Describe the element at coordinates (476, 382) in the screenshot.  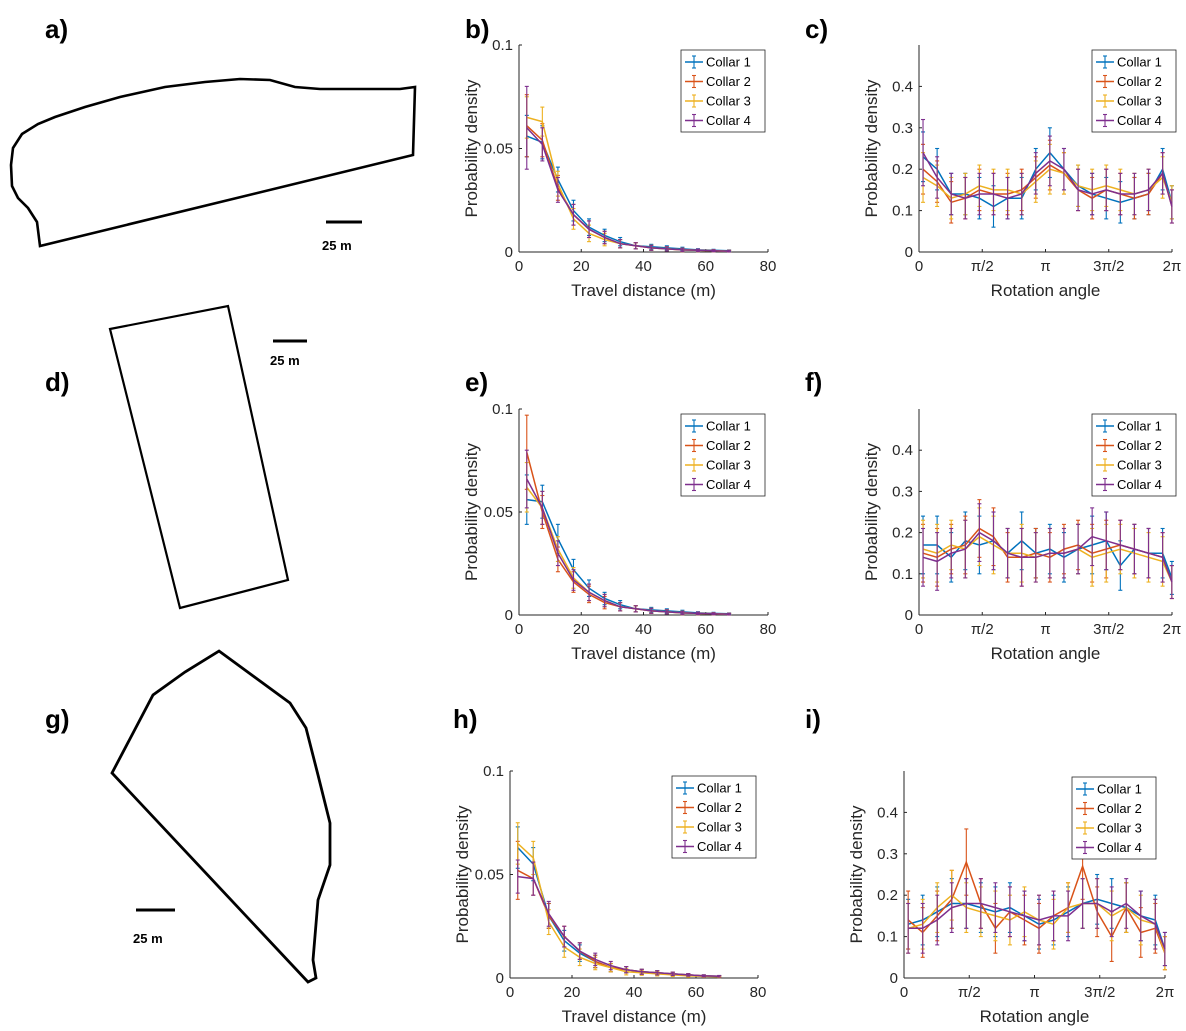
I see `panel-label-e: e)` at that location.